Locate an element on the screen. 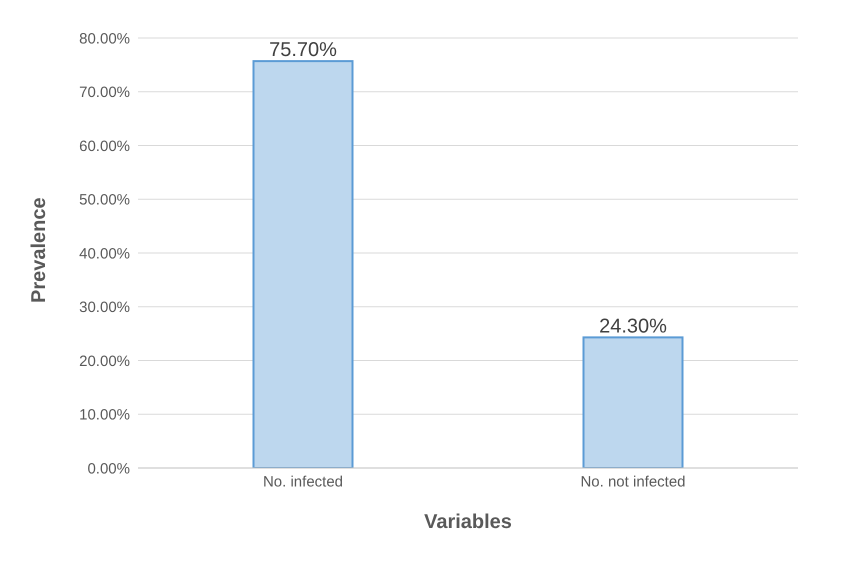 The height and width of the screenshot is (582, 846). x-tick-label: No. infected is located at coordinates (303, 482).